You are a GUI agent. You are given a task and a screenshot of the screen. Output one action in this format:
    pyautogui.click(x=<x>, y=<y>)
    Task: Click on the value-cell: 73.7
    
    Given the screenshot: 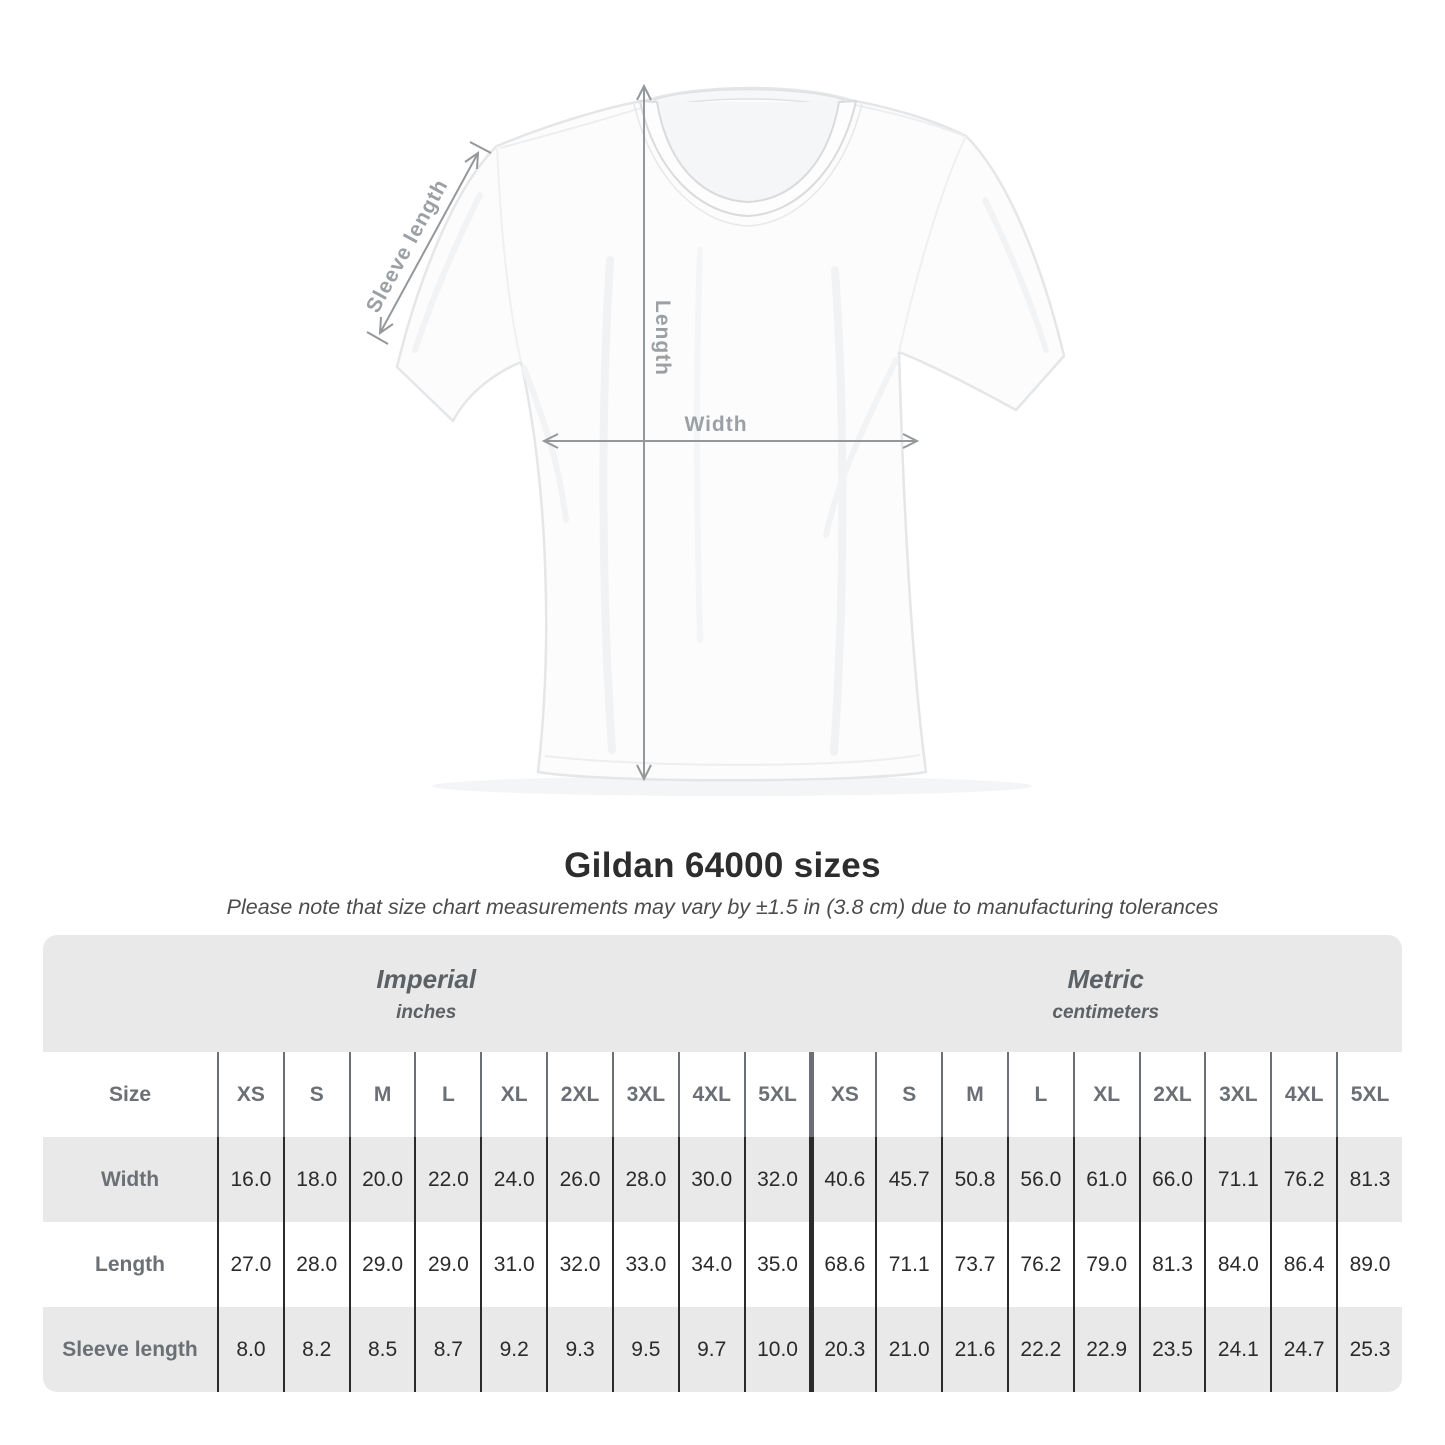 What is the action you would take?
    pyautogui.click(x=974, y=1264)
    